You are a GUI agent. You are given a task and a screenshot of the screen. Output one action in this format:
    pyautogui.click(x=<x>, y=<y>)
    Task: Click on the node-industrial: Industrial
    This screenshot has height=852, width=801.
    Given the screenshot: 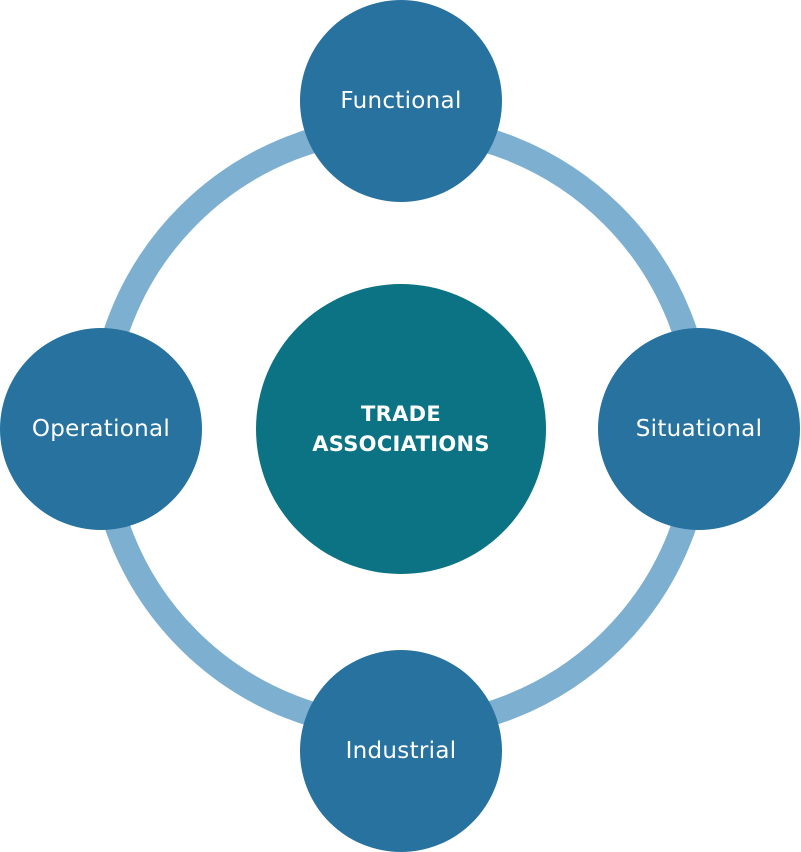 What is the action you would take?
    pyautogui.click(x=401, y=751)
    